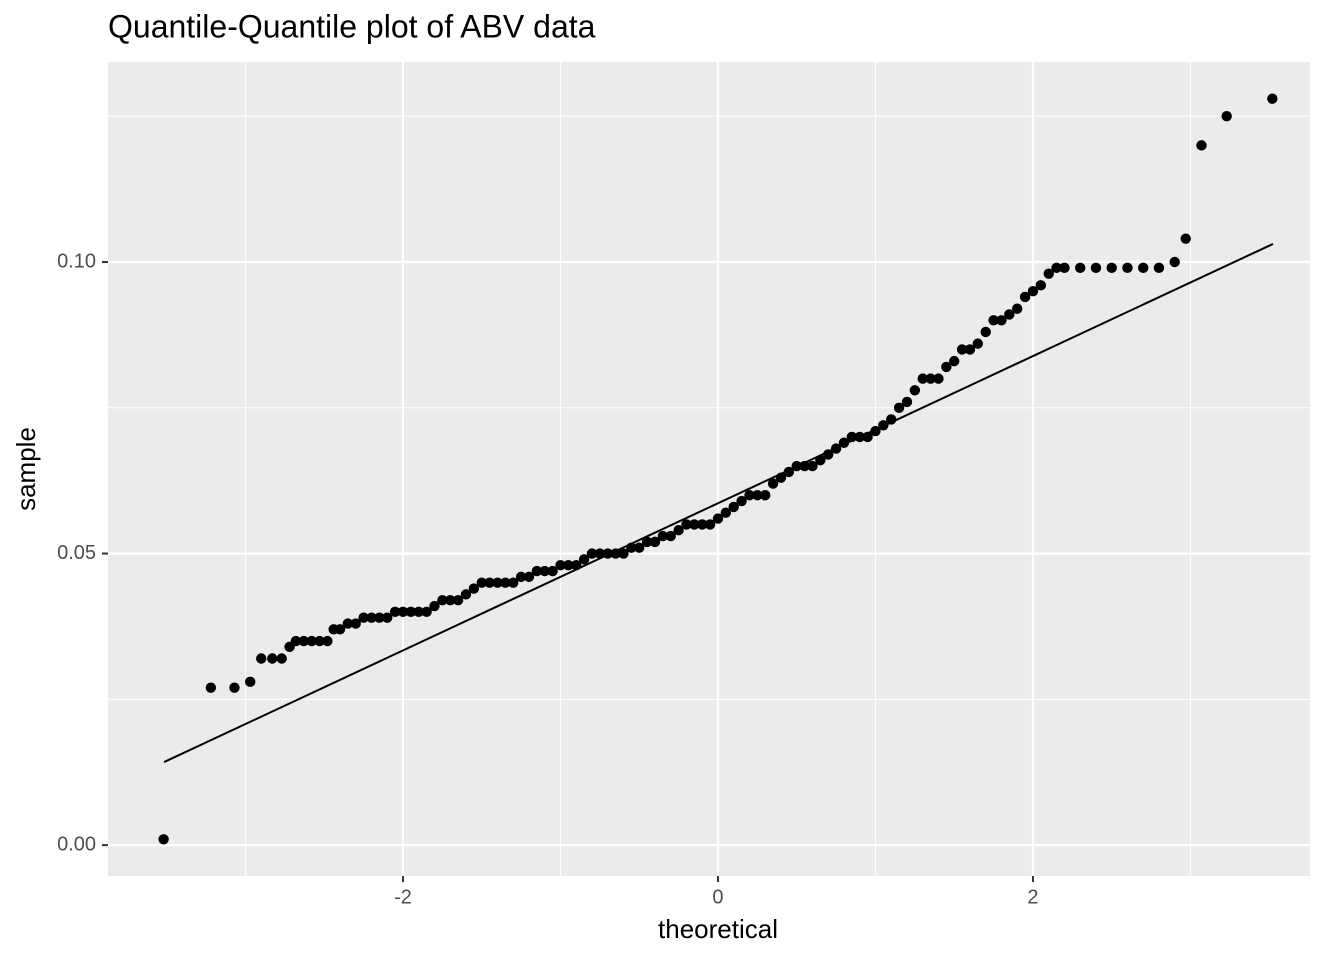 The height and width of the screenshot is (965, 1344). What do you see at coordinates (76, 553) in the screenshot?
I see `y-tick-label: 0.05` at bounding box center [76, 553].